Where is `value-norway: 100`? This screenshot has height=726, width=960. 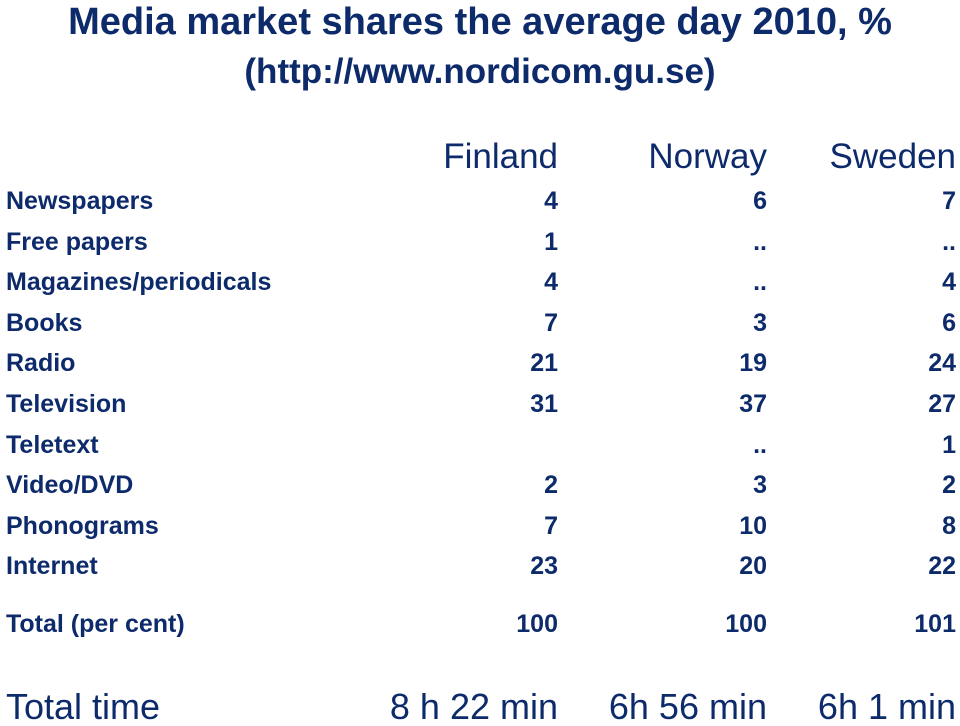
value-norway: 100 is located at coordinates (746, 624).